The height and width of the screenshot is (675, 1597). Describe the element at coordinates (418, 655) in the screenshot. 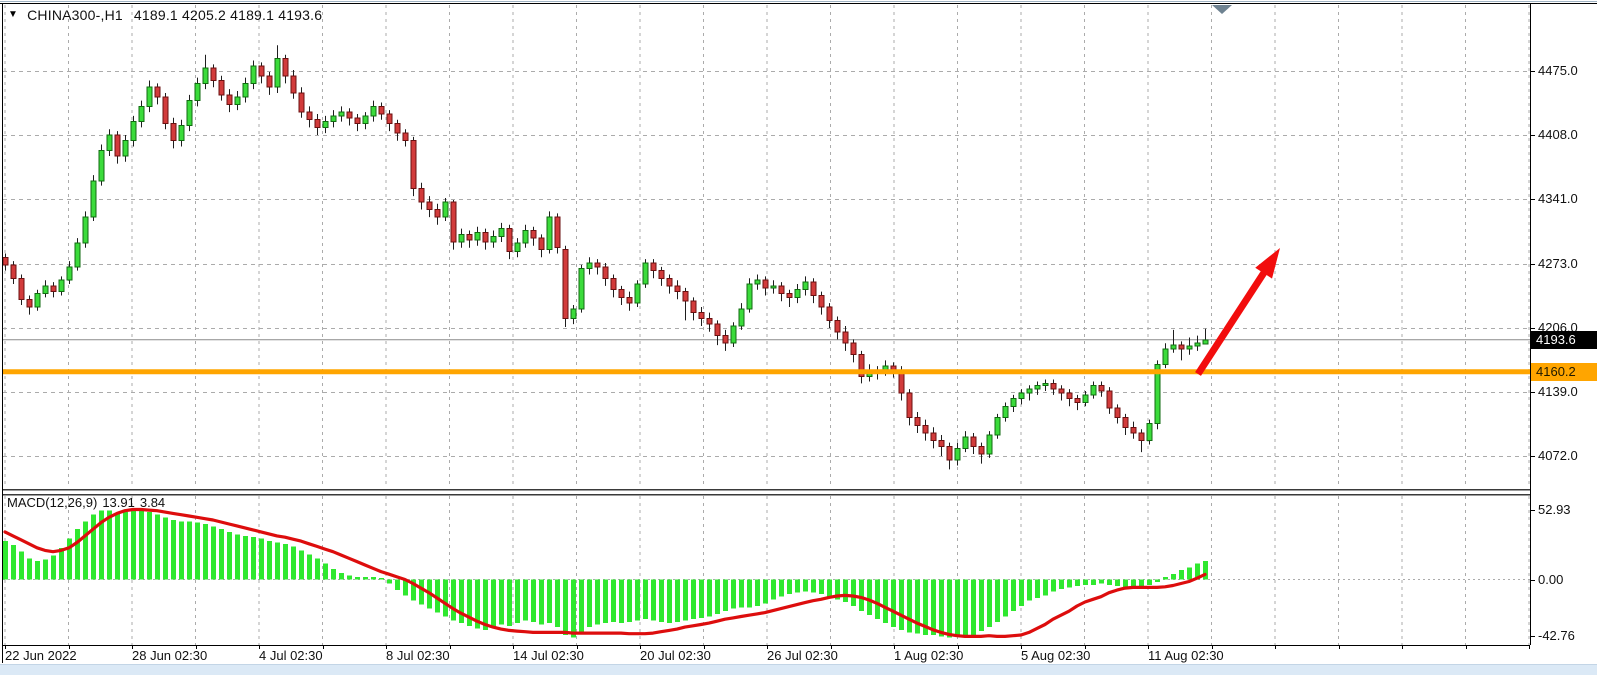

I see `time-axis-label: 8 Jul 02:30` at that location.